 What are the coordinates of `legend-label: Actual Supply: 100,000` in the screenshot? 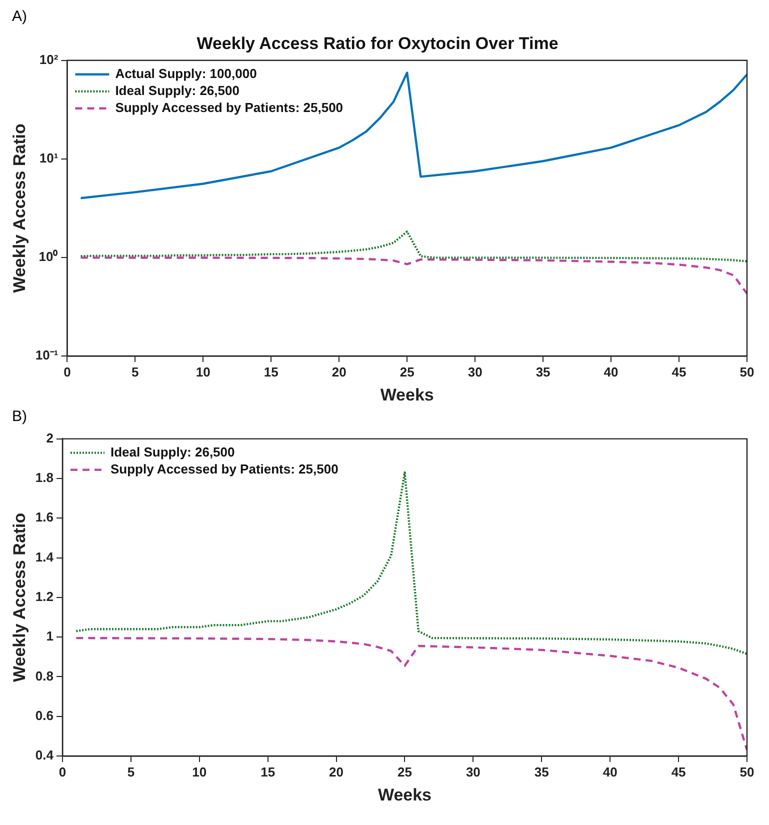 It's located at (186, 73).